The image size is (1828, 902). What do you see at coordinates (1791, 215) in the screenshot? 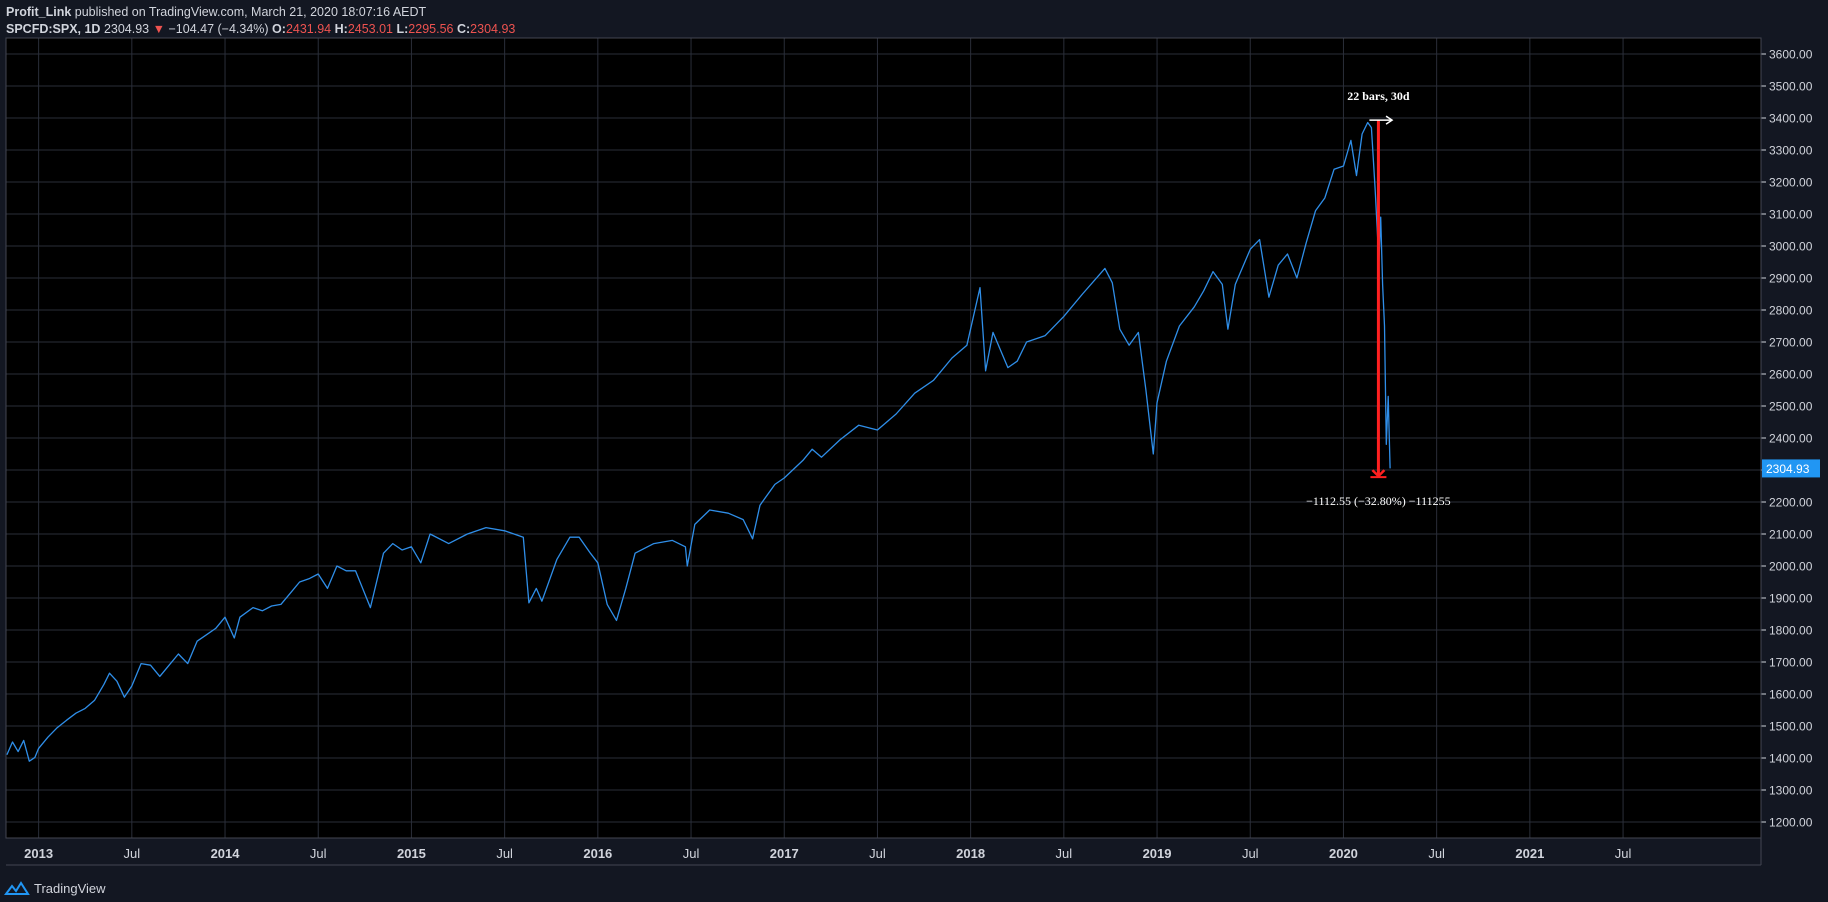
I see `y-tick-label: 3100.00` at bounding box center [1791, 215].